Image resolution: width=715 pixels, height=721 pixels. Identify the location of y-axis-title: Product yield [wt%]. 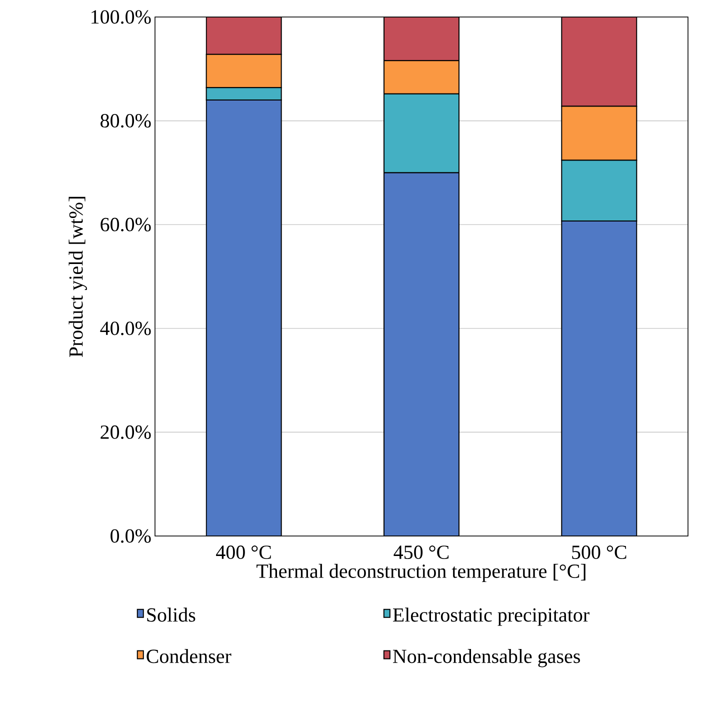
(77, 277).